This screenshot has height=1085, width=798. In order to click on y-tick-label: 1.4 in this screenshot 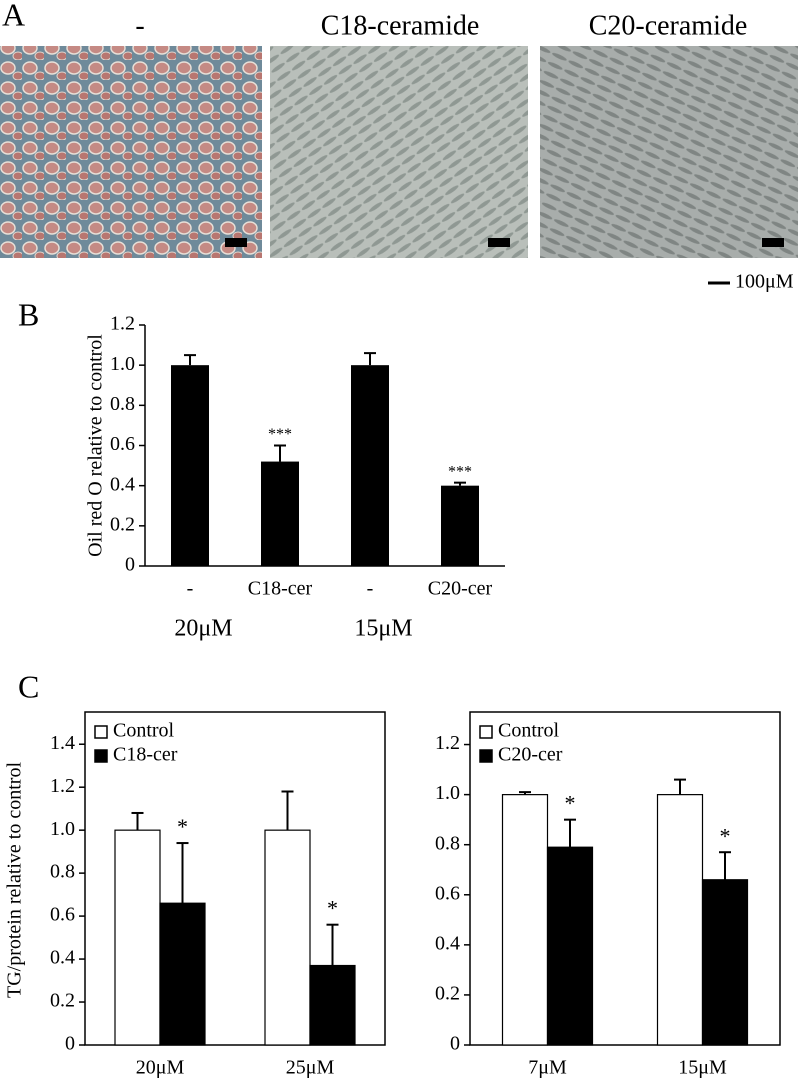, I will do `click(62, 743)`.